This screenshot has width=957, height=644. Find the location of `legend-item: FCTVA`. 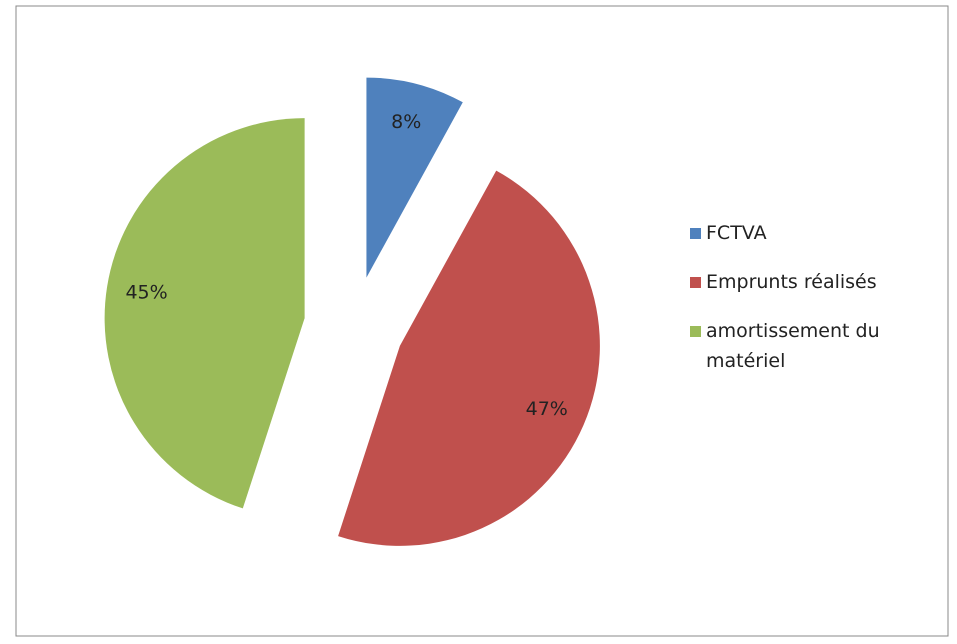

legend-item: FCTVA is located at coordinates (815, 233).